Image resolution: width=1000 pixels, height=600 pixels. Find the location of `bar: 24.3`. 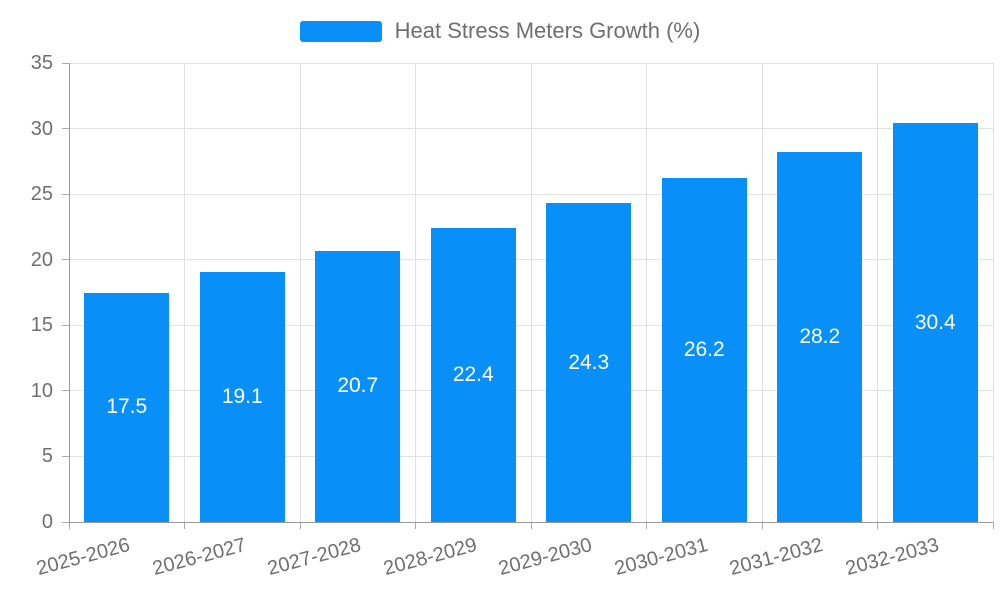

bar: 24.3 is located at coordinates (589, 362).